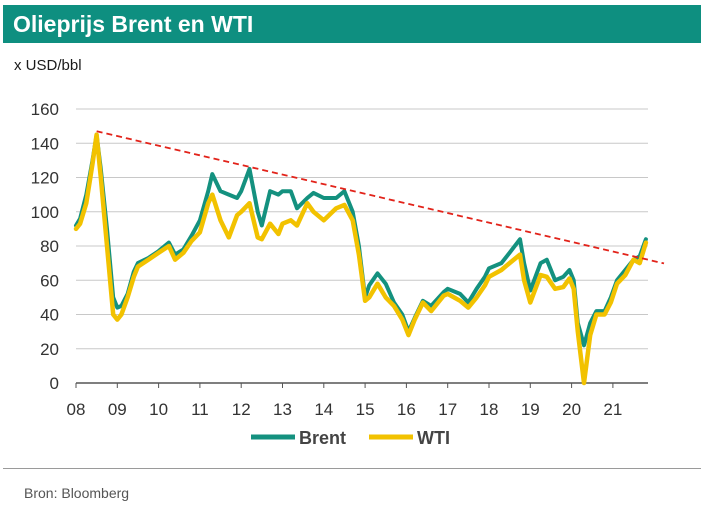 The width and height of the screenshot is (709, 508). I want to click on x-tick-label: 21, so click(612, 409).